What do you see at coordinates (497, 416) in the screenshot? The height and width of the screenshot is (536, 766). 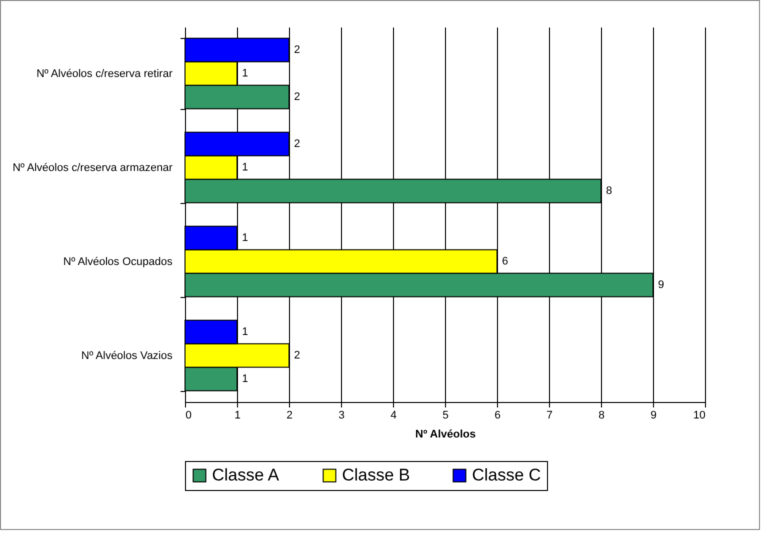 I see `x-tick-label: 6` at bounding box center [497, 416].